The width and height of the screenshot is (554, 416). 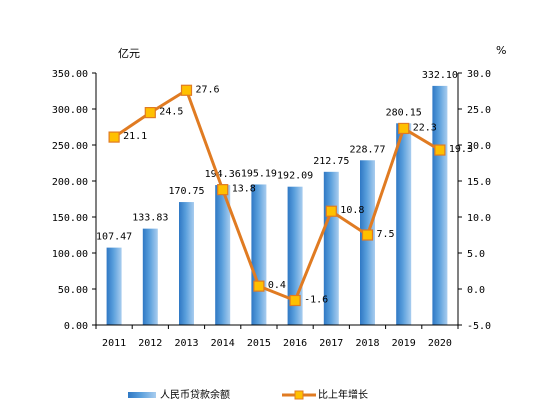 I want to click on left-tick-label: 0.00, so click(x=76, y=326).